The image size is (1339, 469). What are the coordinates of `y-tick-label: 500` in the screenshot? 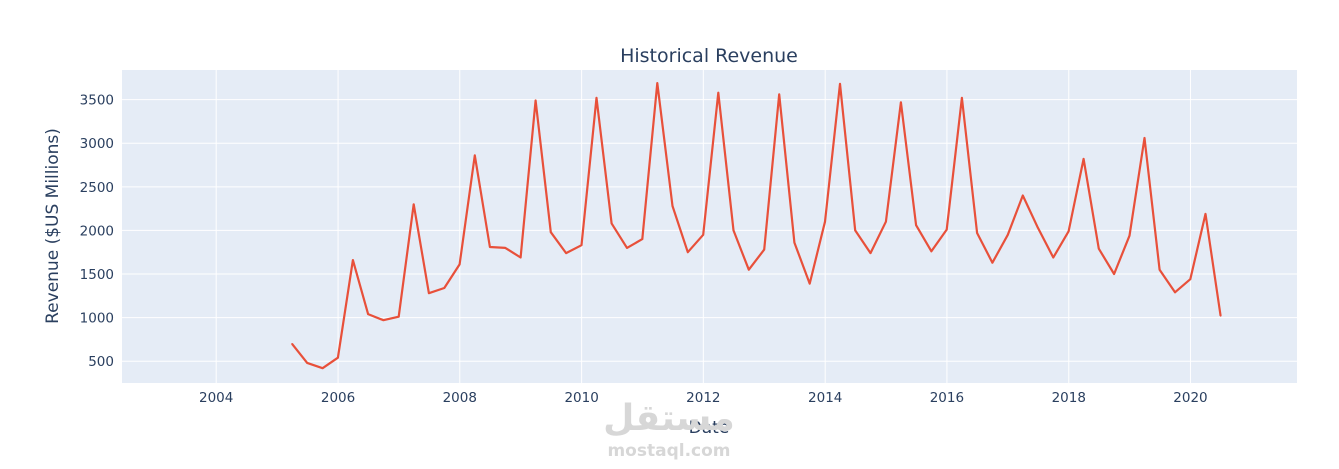 It's located at (101, 362).